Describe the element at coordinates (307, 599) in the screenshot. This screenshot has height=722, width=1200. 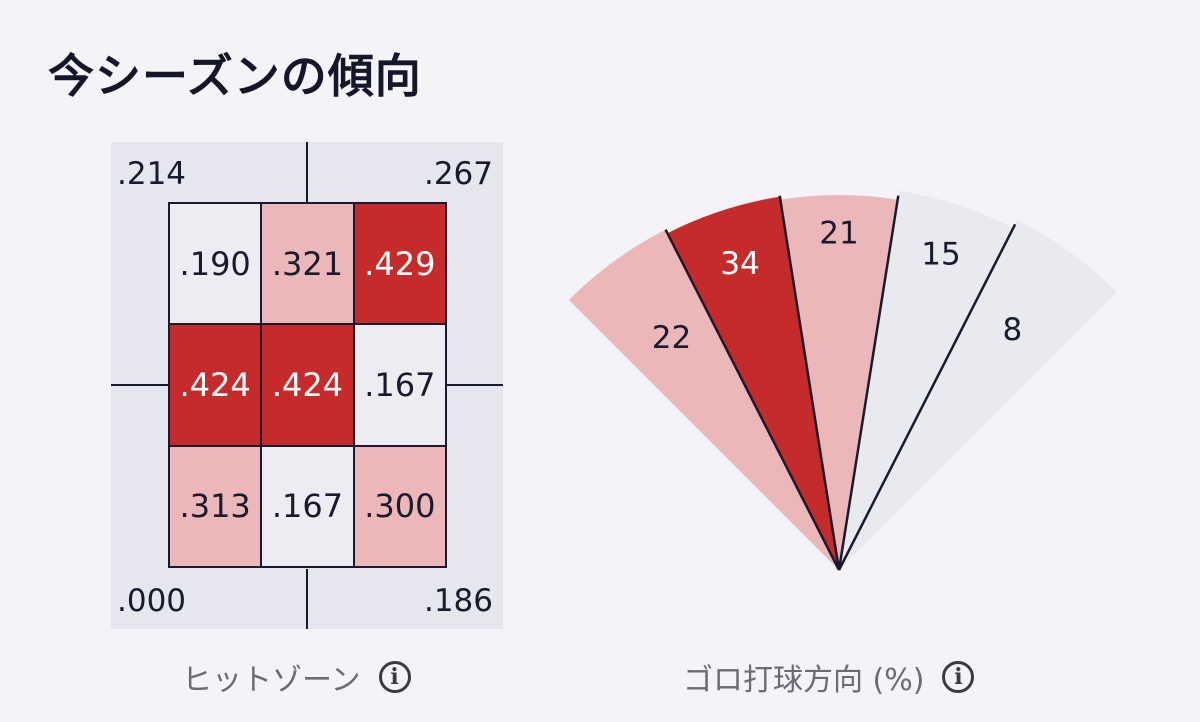
I see `zone-divider-bottom` at that location.